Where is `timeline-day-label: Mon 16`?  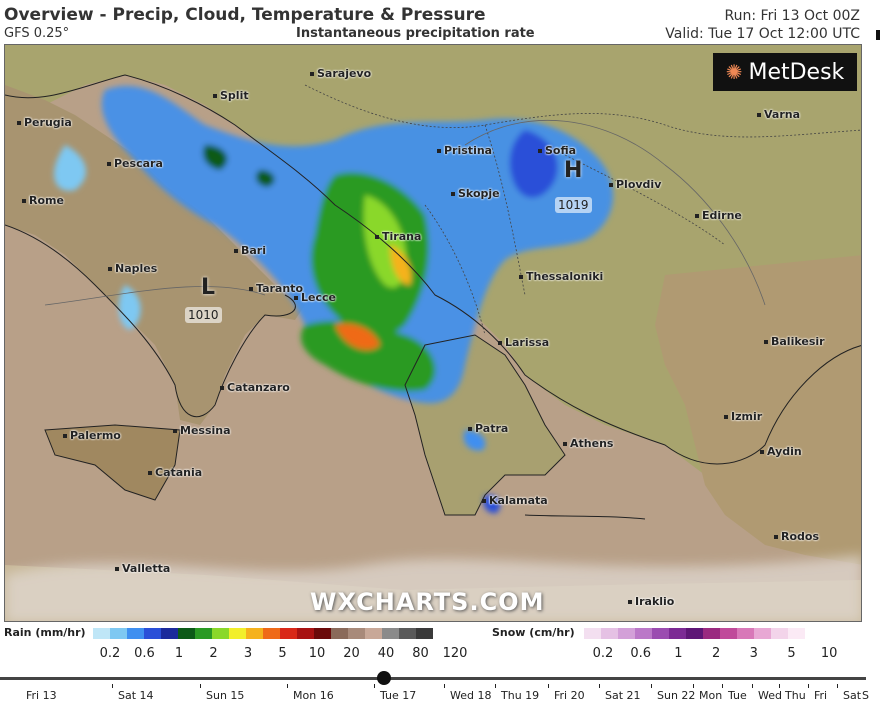
timeline-day-label: Mon 16 is located at coordinates (313, 695).